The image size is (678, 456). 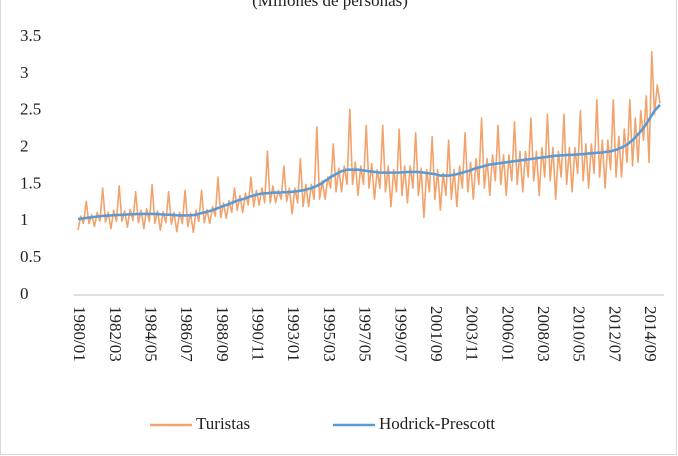 What do you see at coordinates (24, 219) in the screenshot?
I see `y-tick-label: 1` at bounding box center [24, 219].